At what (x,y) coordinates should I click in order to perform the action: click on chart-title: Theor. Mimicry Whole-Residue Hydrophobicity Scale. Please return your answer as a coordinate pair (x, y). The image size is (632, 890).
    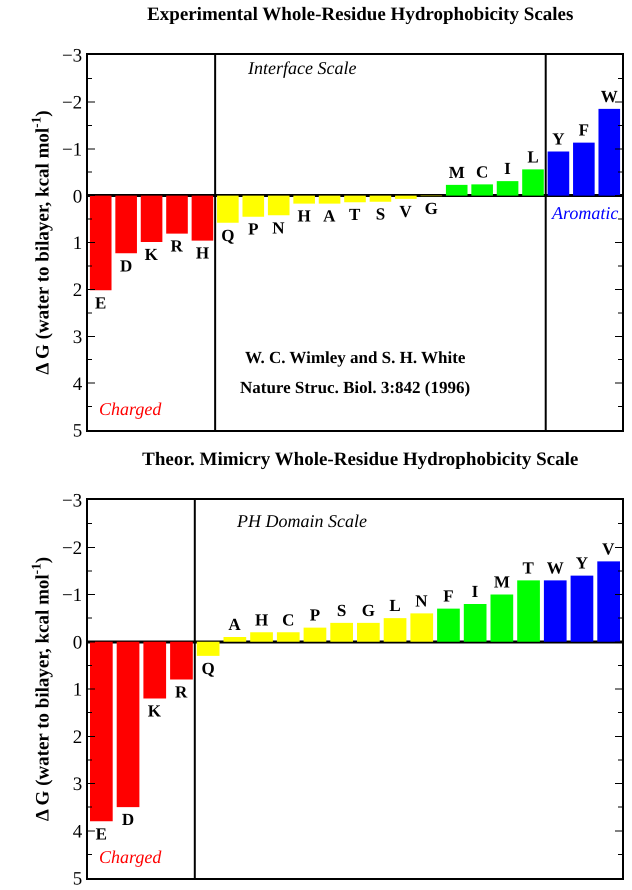
    Looking at the image, I should click on (360, 459).